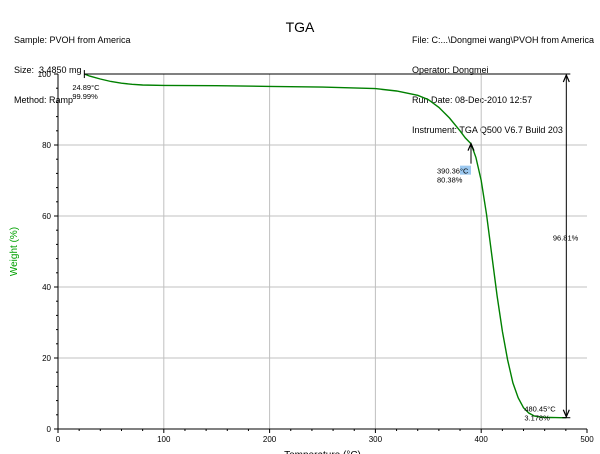 This screenshot has height=454, width=600. What do you see at coordinates (45, 74) in the screenshot?
I see `y-tick-label: 100` at bounding box center [45, 74].